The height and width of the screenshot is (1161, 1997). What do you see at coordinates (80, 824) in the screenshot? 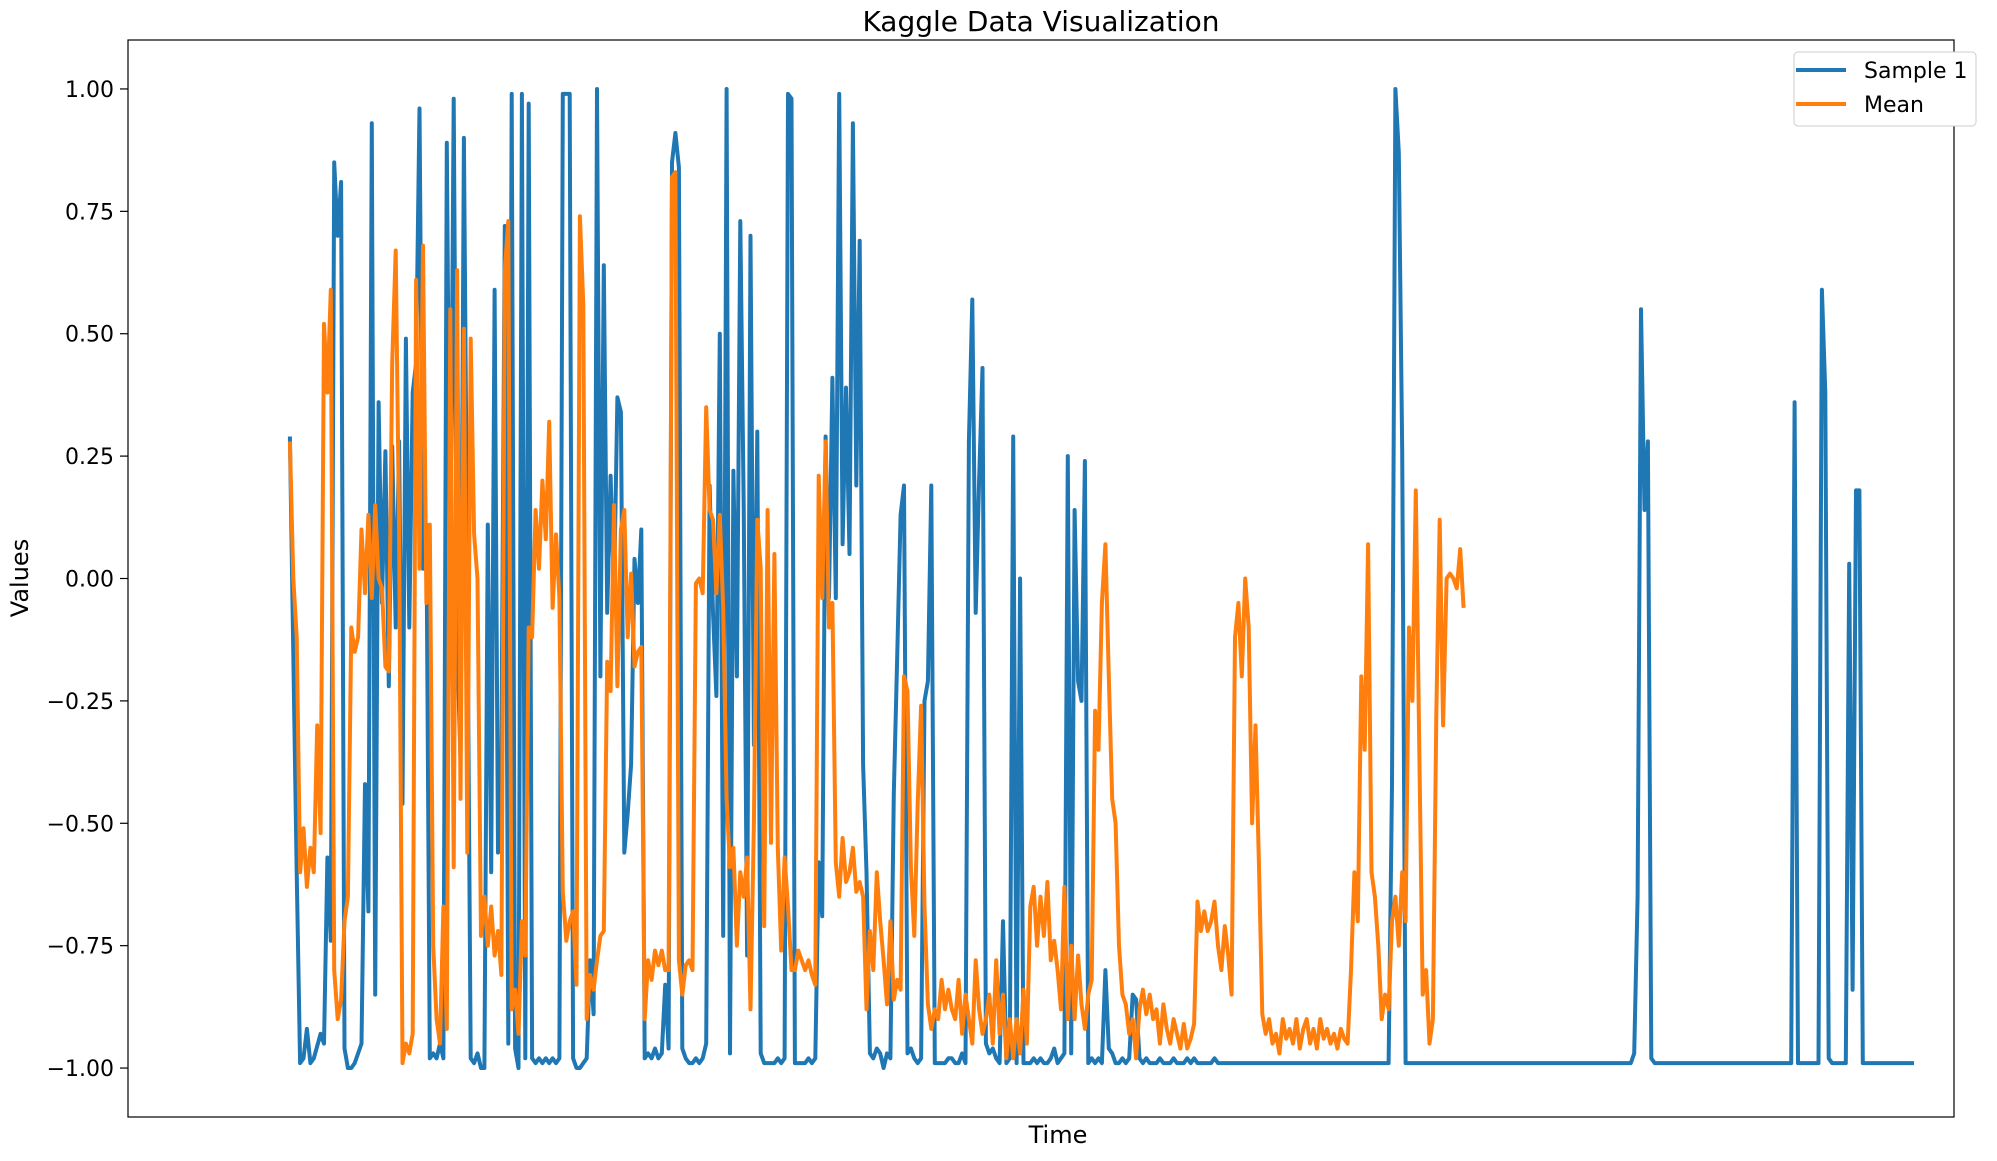
I see `y-tick-label: −0.50` at bounding box center [80, 824].